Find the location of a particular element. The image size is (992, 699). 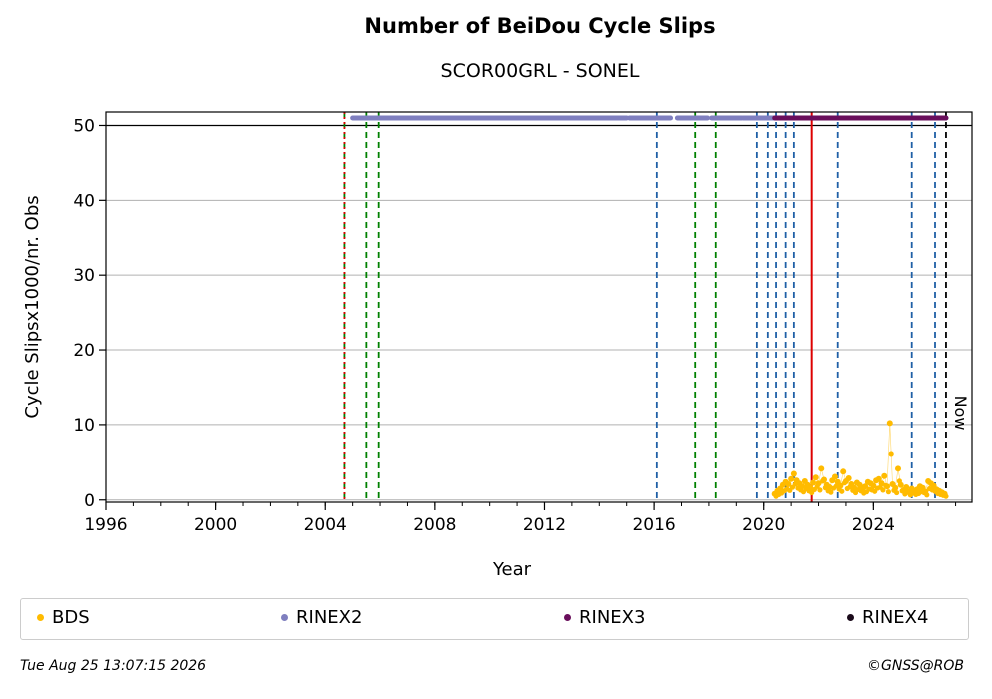

legend-item-bds: BDS is located at coordinates (63, 617).